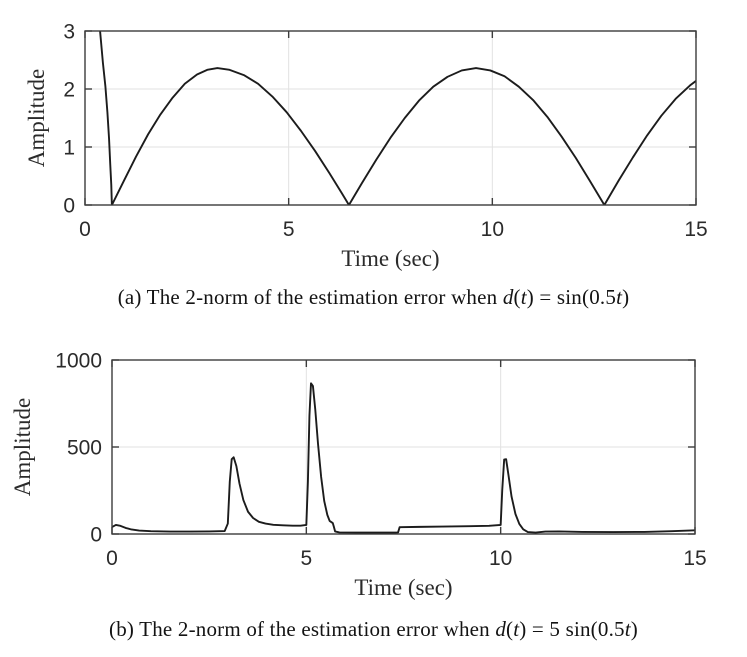 The image size is (747, 657). I want to click on y-tick-label: 1, so click(69, 148).